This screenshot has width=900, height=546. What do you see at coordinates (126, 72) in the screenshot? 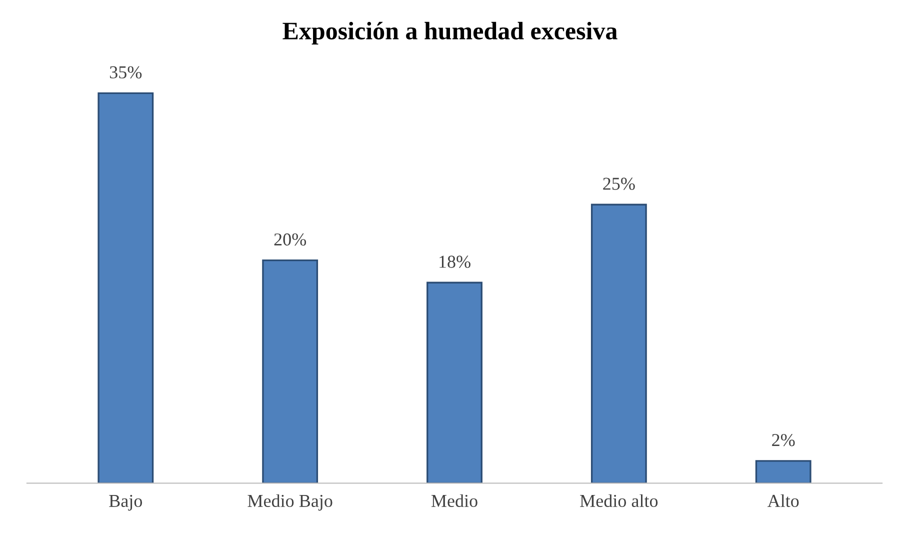
I see `data-label: 35%` at bounding box center [126, 72].